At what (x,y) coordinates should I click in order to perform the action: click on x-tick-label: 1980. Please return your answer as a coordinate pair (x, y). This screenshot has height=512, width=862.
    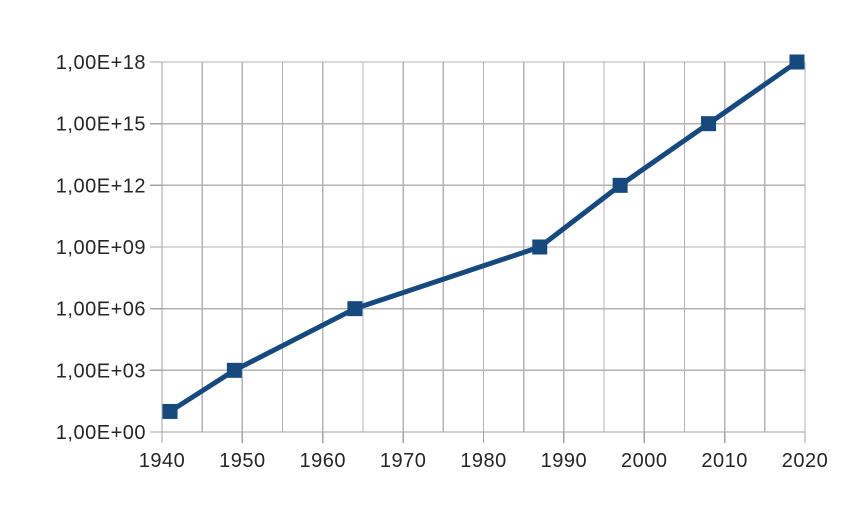
    Looking at the image, I should click on (483, 461).